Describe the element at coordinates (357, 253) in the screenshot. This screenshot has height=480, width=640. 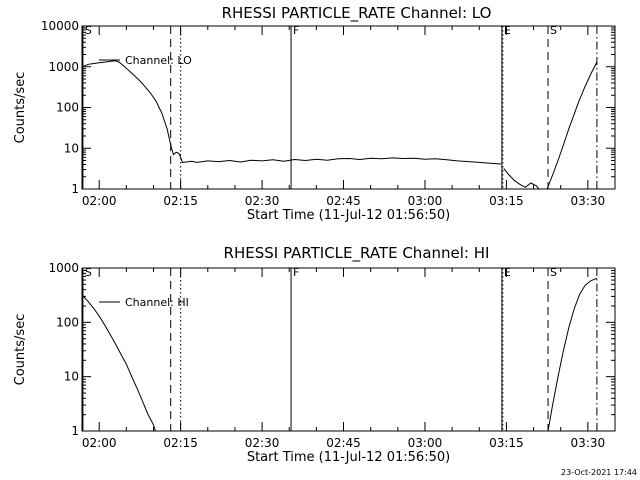
I see `chart-title: RHESSI PARTICLE_RATE Channel: HI` at that location.